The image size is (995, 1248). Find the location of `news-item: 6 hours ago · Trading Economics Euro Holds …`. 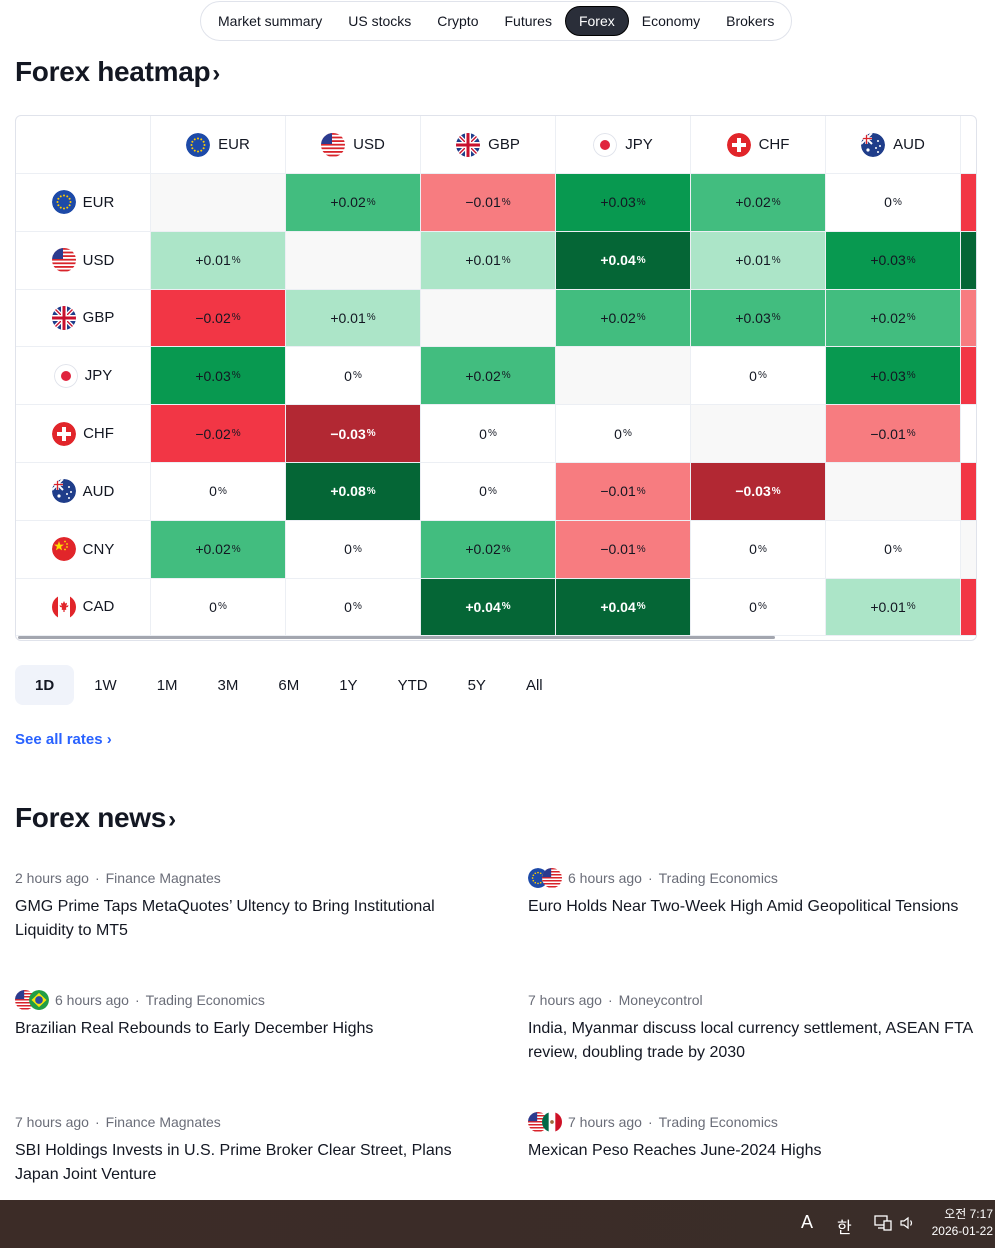

news-item: 6 hours ago · Trading Economics Euro Holds … is located at coordinates (758, 893).